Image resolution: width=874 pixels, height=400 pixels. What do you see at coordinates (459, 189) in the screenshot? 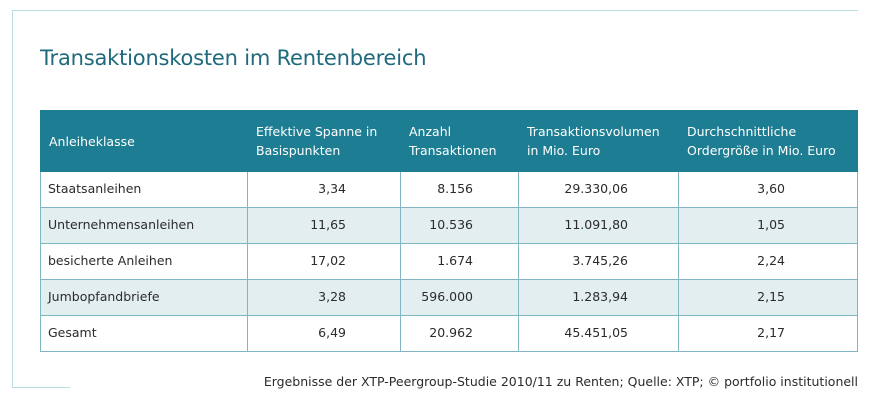
I see `cell-anzahl: 8.156` at bounding box center [459, 189].